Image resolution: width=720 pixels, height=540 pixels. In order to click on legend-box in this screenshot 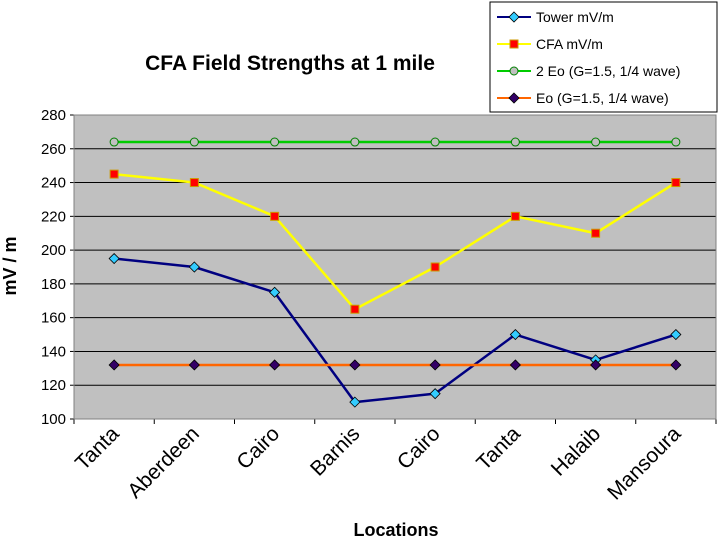, I will do `click(603, 57)`.